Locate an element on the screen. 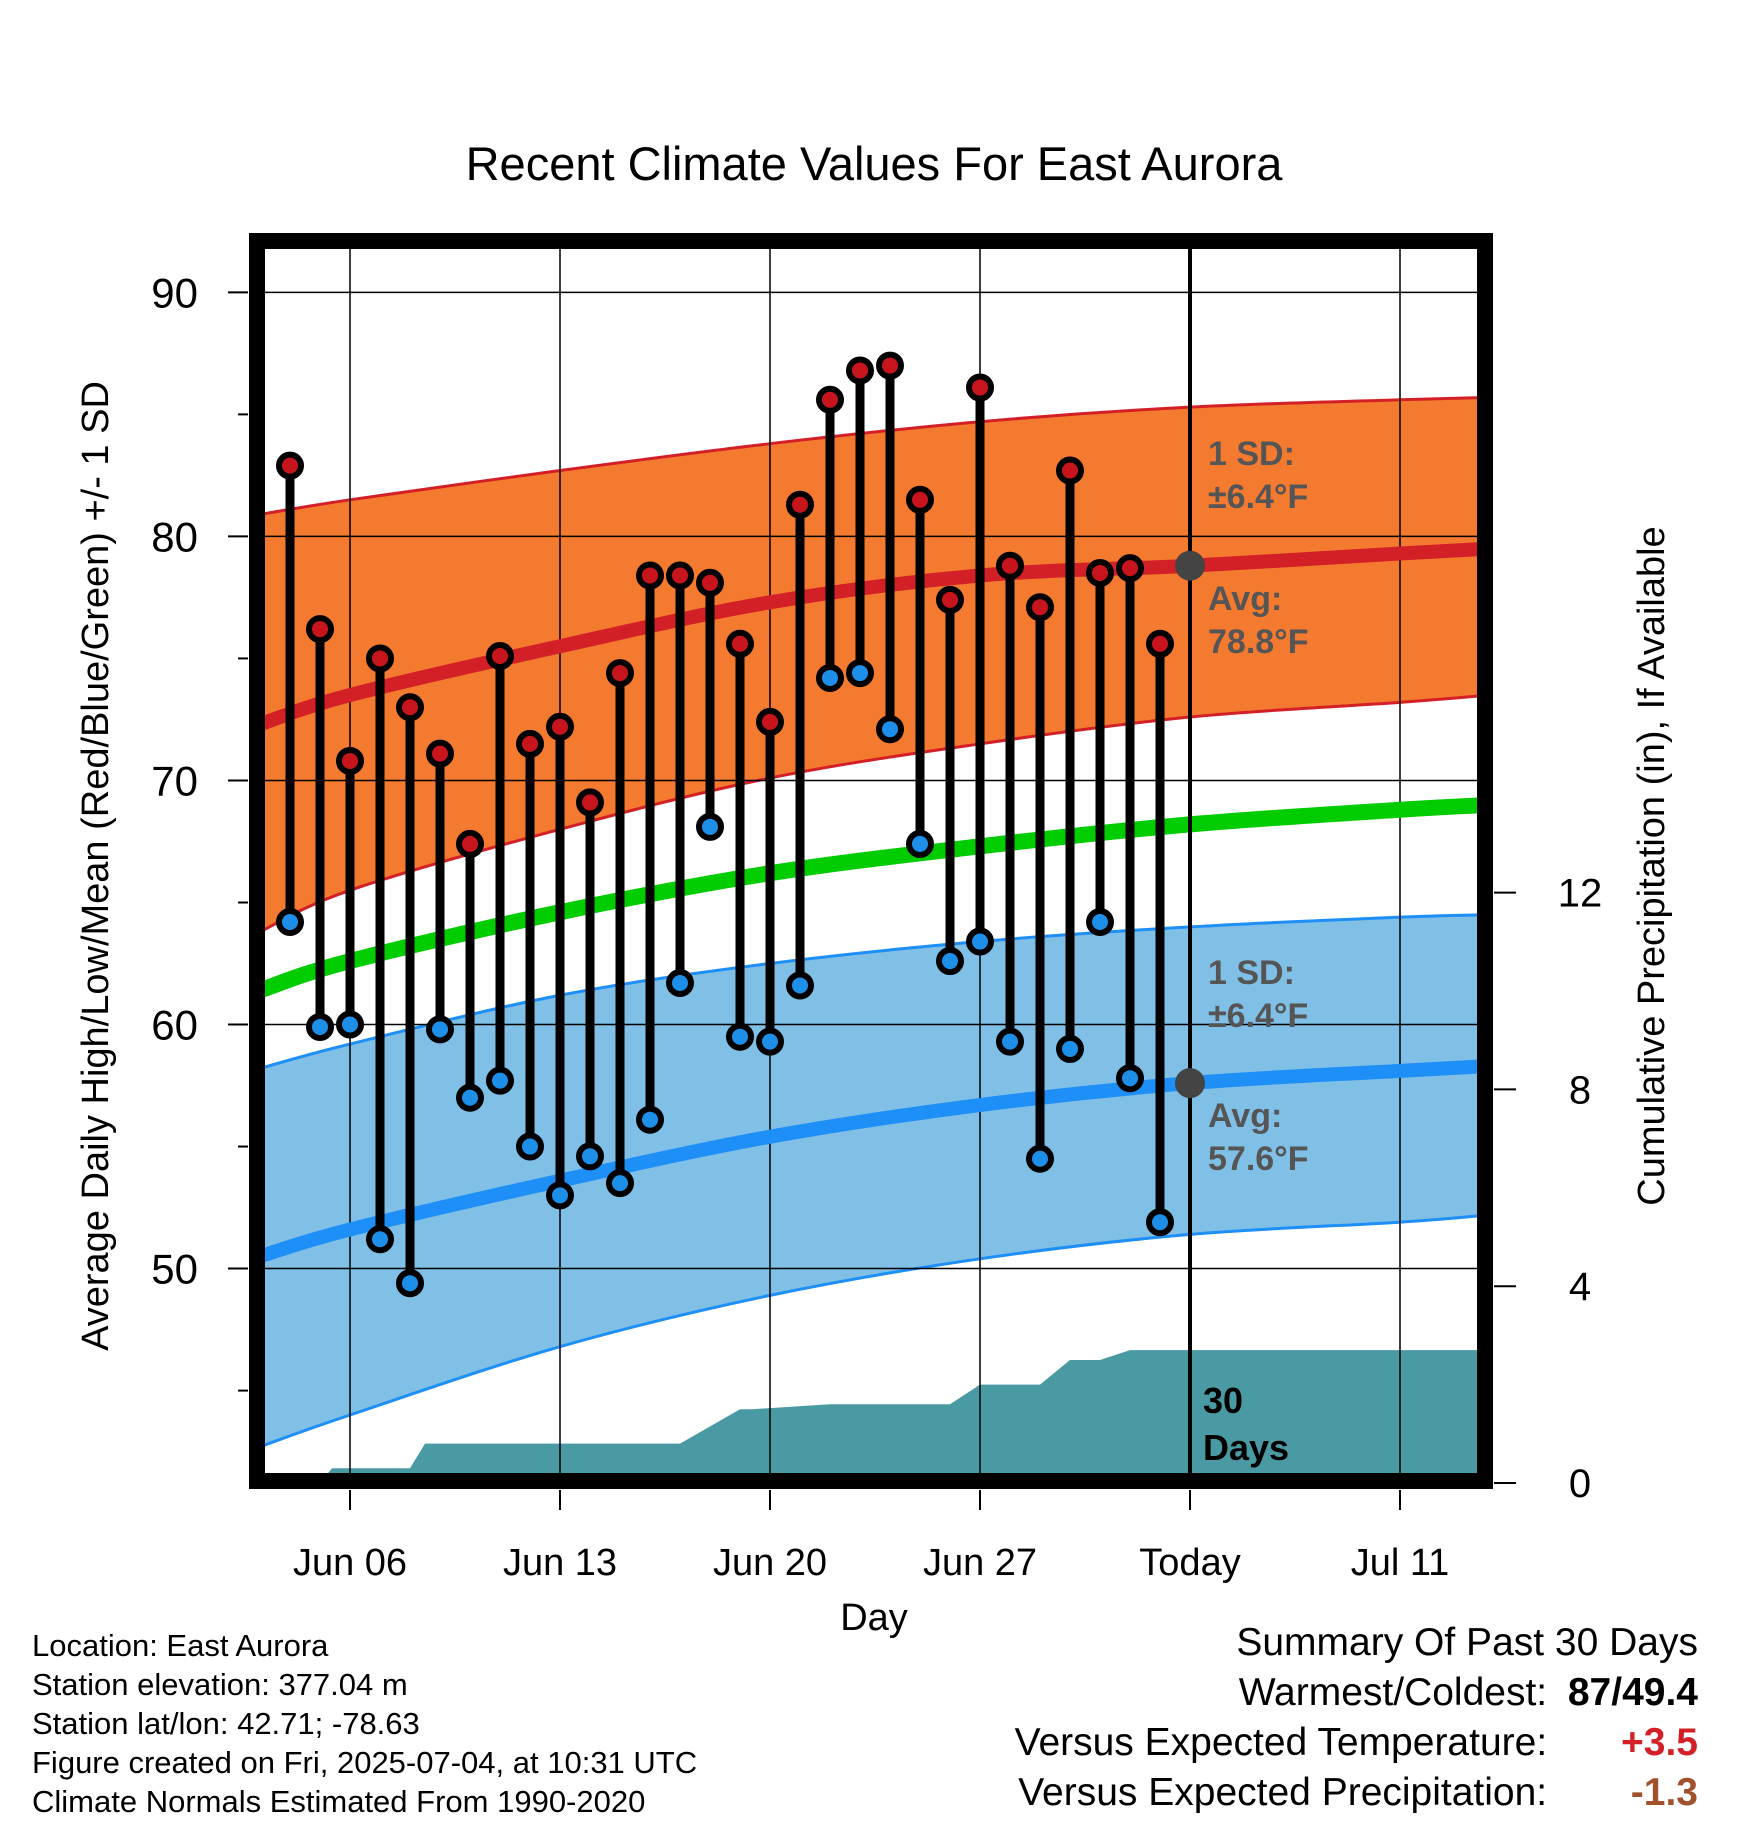 Image resolution: width=1748 pixels, height=1828 pixels. high-sd-title: 1 SD: is located at coordinates (1251, 454).